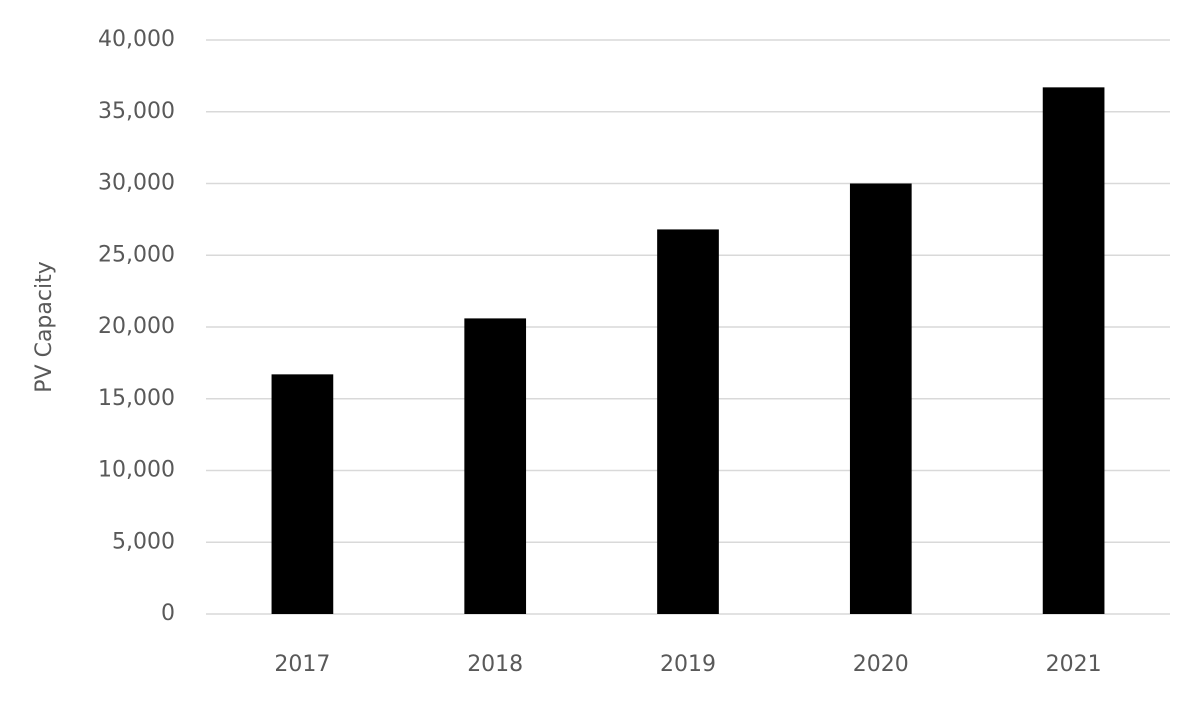 The image size is (1182, 701). Describe the element at coordinates (688, 664) in the screenshot. I see `x-tick-label: 2019` at that location.